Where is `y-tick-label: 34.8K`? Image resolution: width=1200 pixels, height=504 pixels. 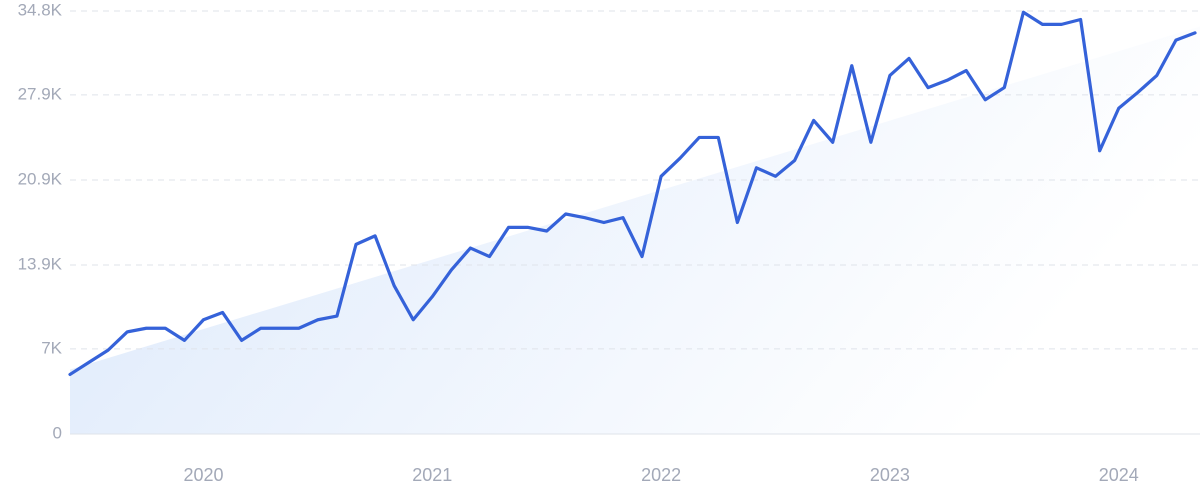
y-tick-label: 34.8K is located at coordinates (40, 9).